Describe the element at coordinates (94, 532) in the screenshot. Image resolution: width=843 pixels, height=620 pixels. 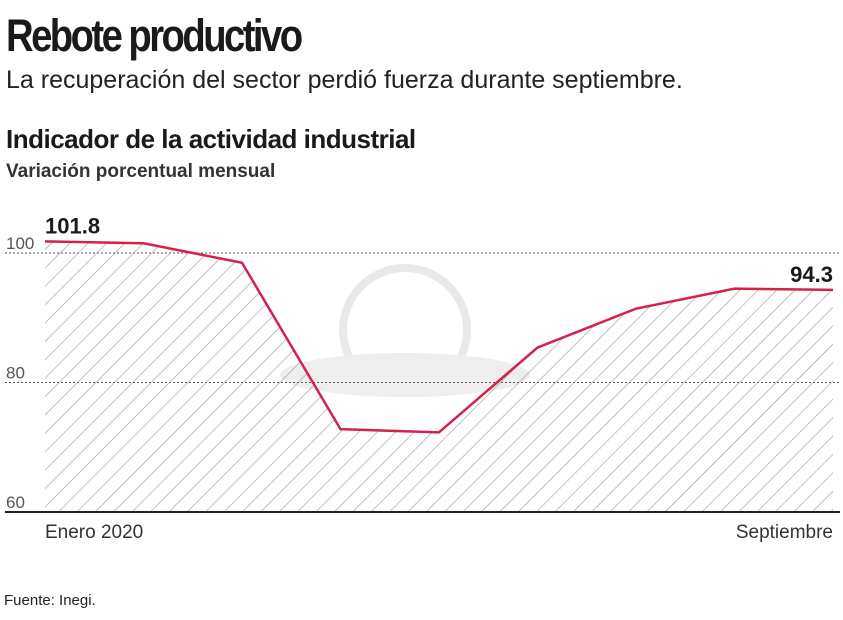
I see `x-tick-label: Enero 2020` at that location.